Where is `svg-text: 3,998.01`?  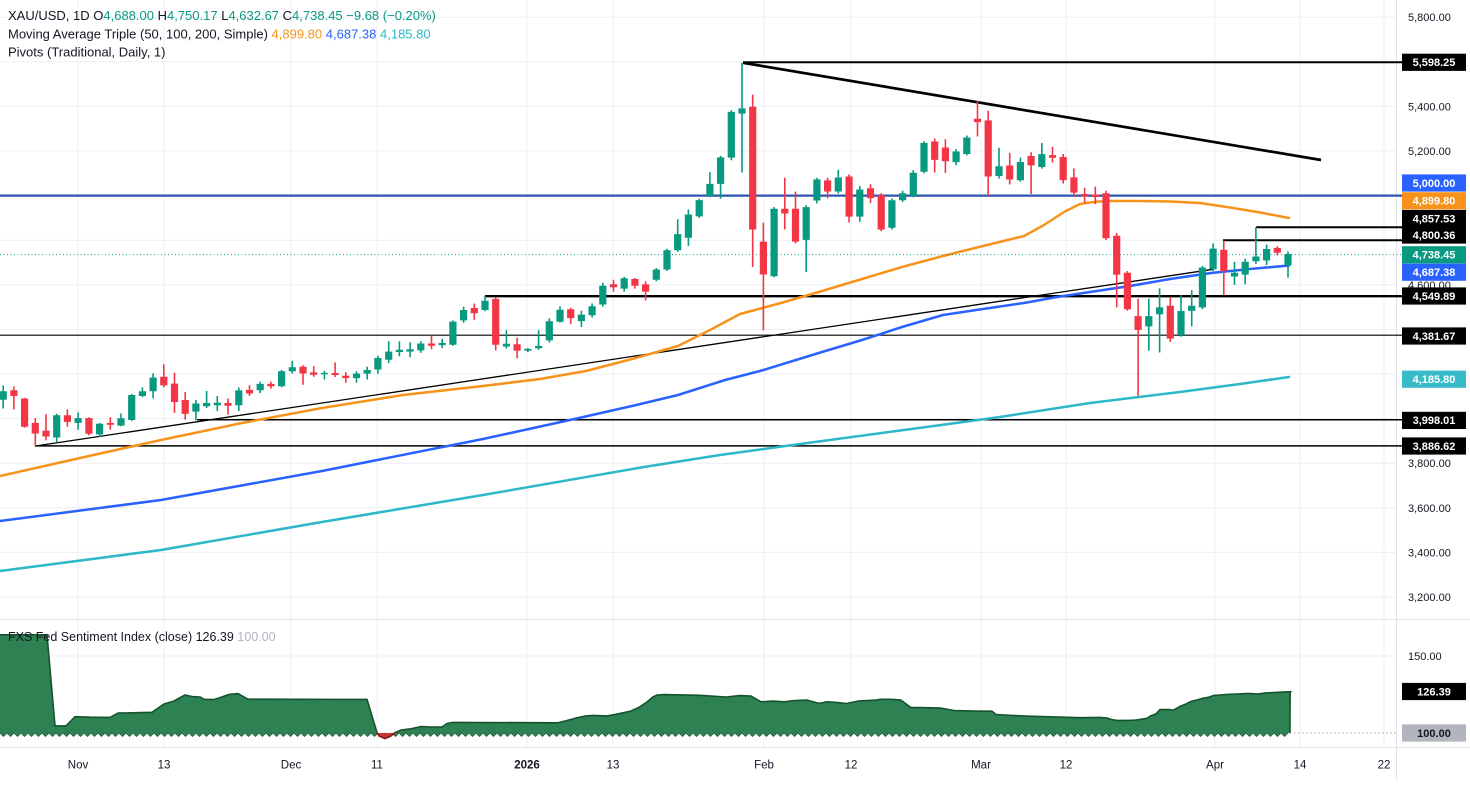 svg-text: 3,998.01 is located at coordinates (1434, 421).